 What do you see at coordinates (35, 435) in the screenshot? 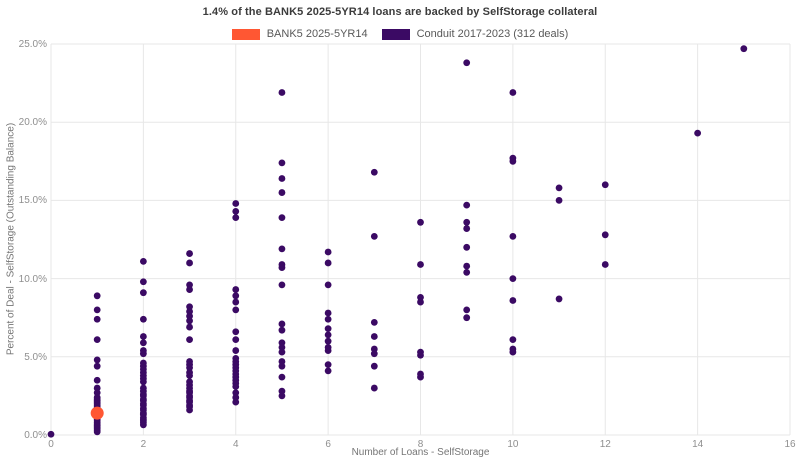
I see `y-tick-label: 0.0%` at bounding box center [35, 435].